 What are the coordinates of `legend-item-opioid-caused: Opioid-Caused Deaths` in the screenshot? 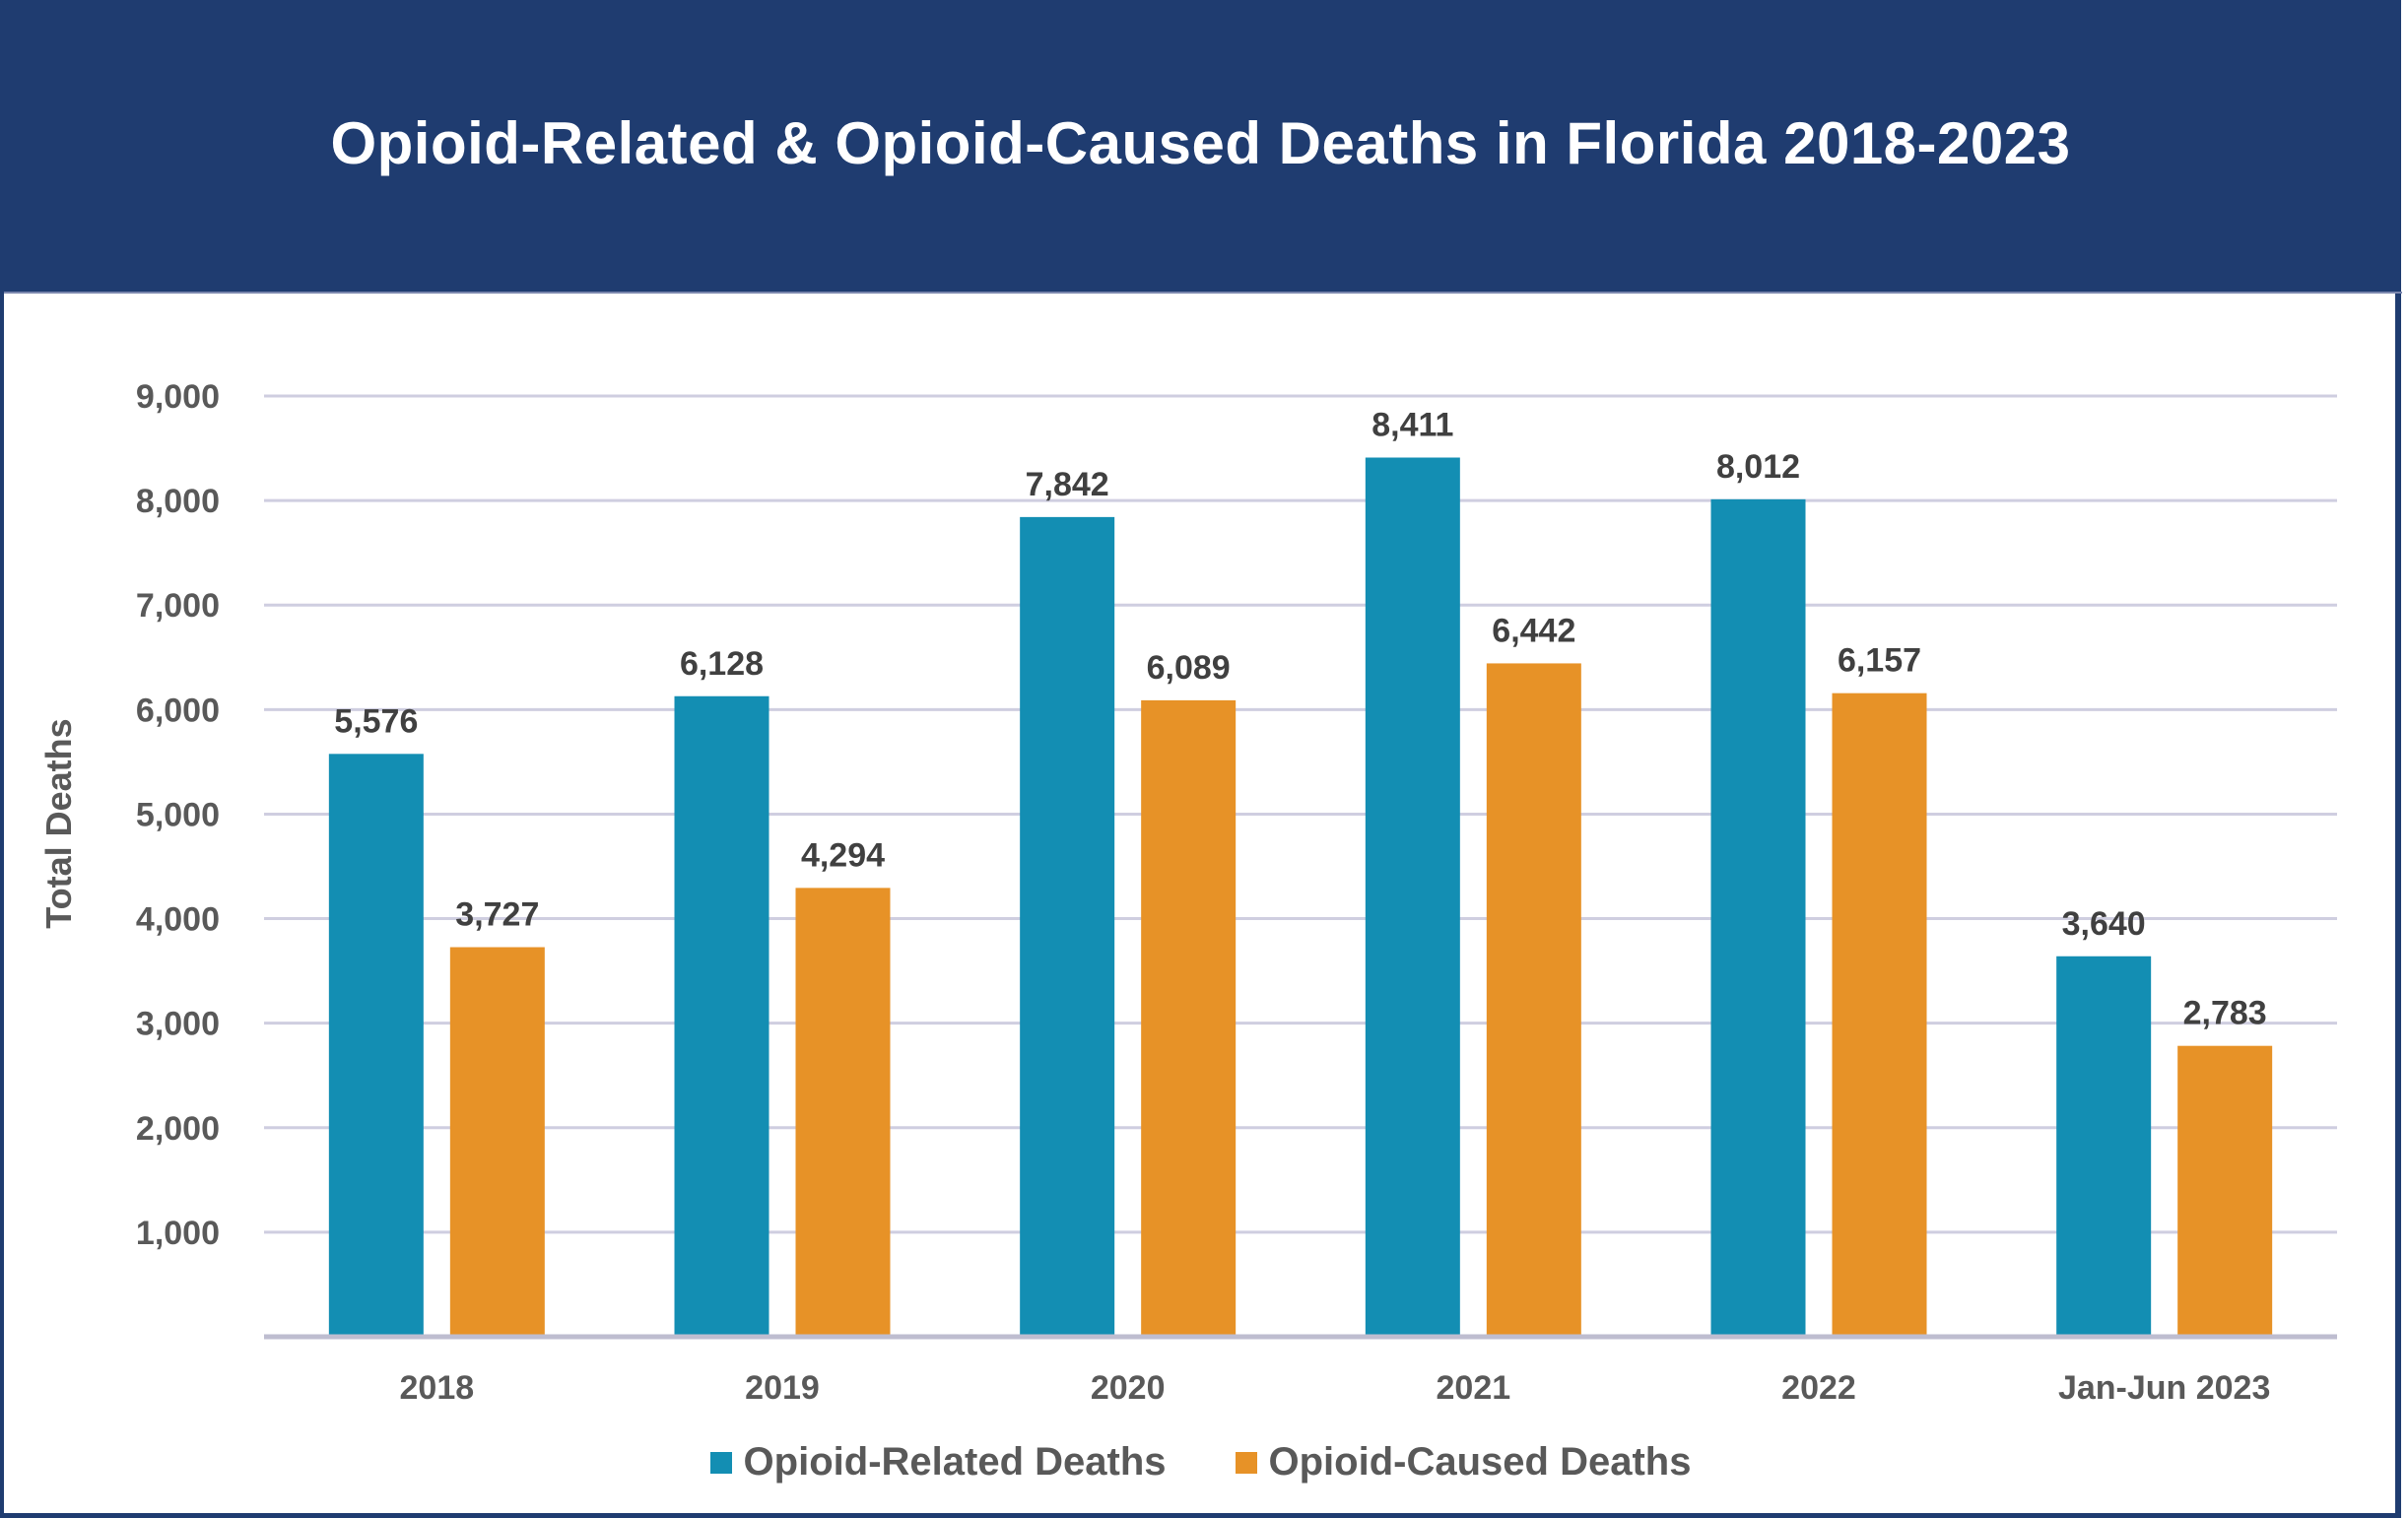 It's located at (1463, 1462).